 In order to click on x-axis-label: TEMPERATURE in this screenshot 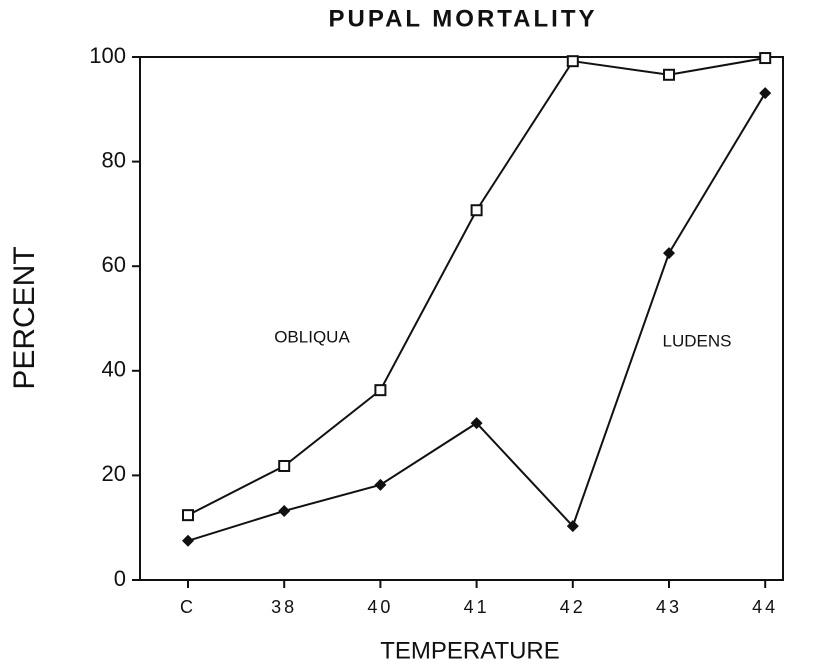, I will do `click(470, 650)`.